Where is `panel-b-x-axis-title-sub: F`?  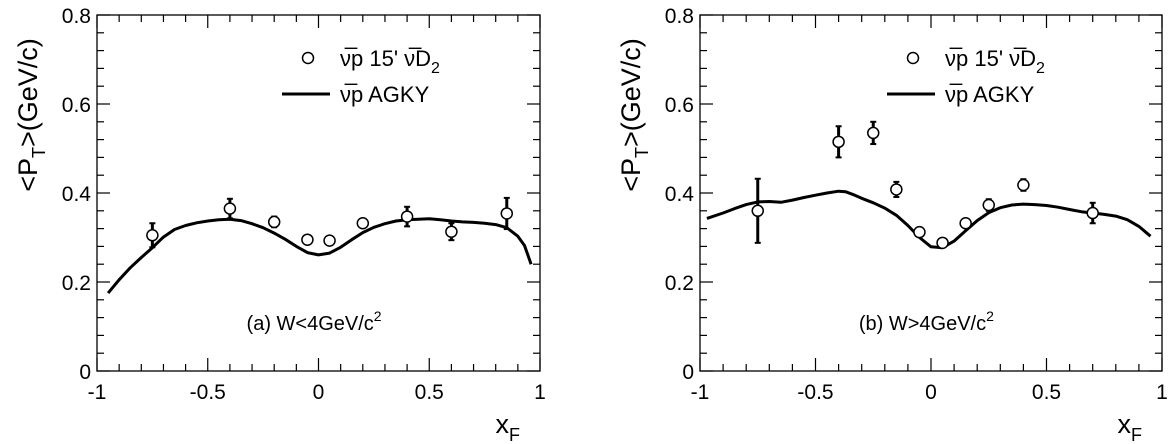 panel-b-x-axis-title-sub: F is located at coordinates (1136, 434).